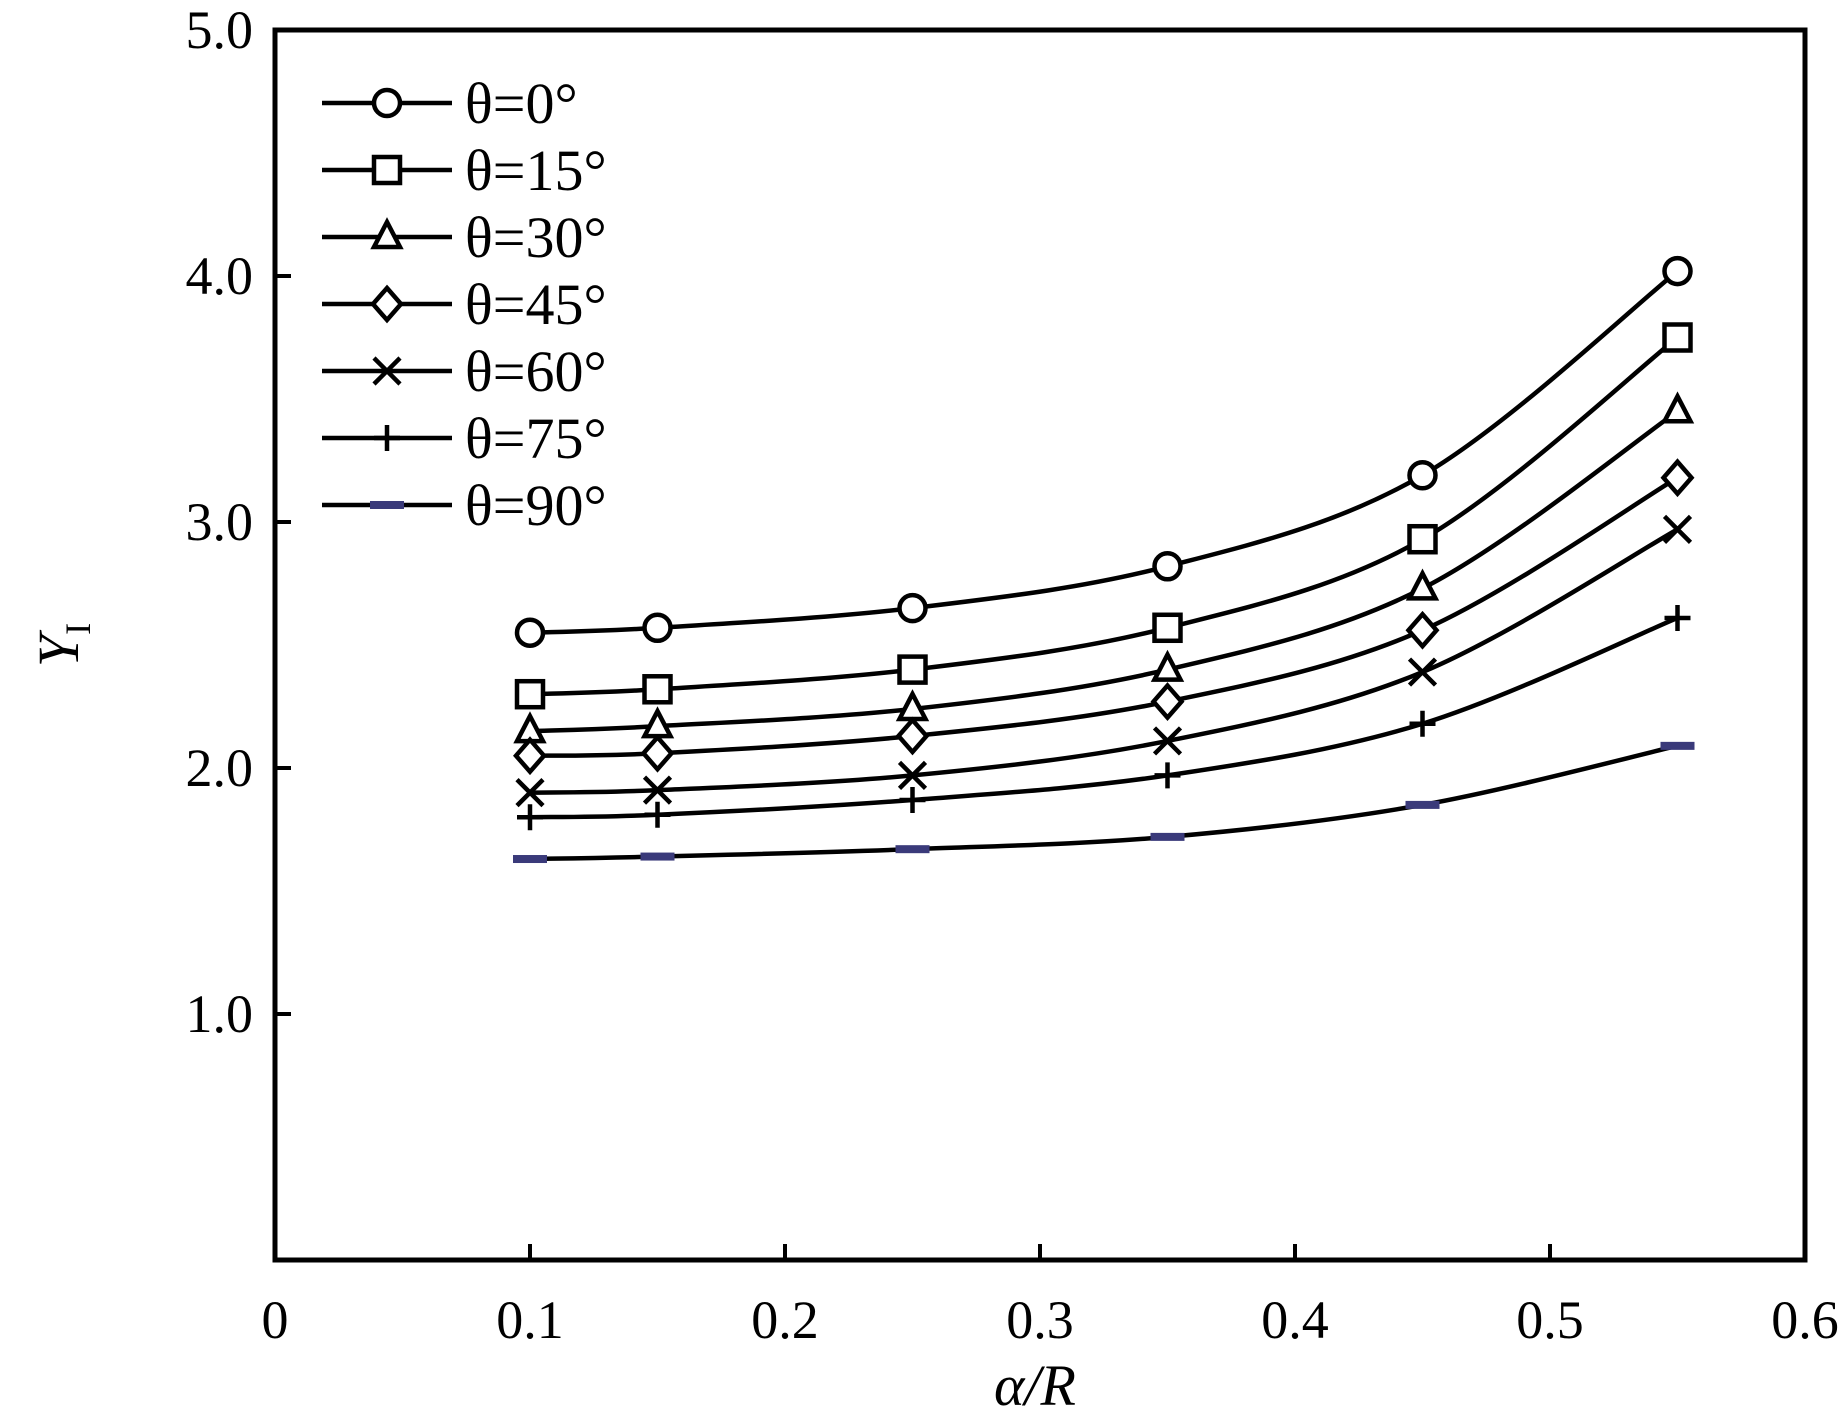 The image size is (1843, 1418). What do you see at coordinates (1550, 1320) in the screenshot?
I see `x-tick-label: 0.5` at bounding box center [1550, 1320].